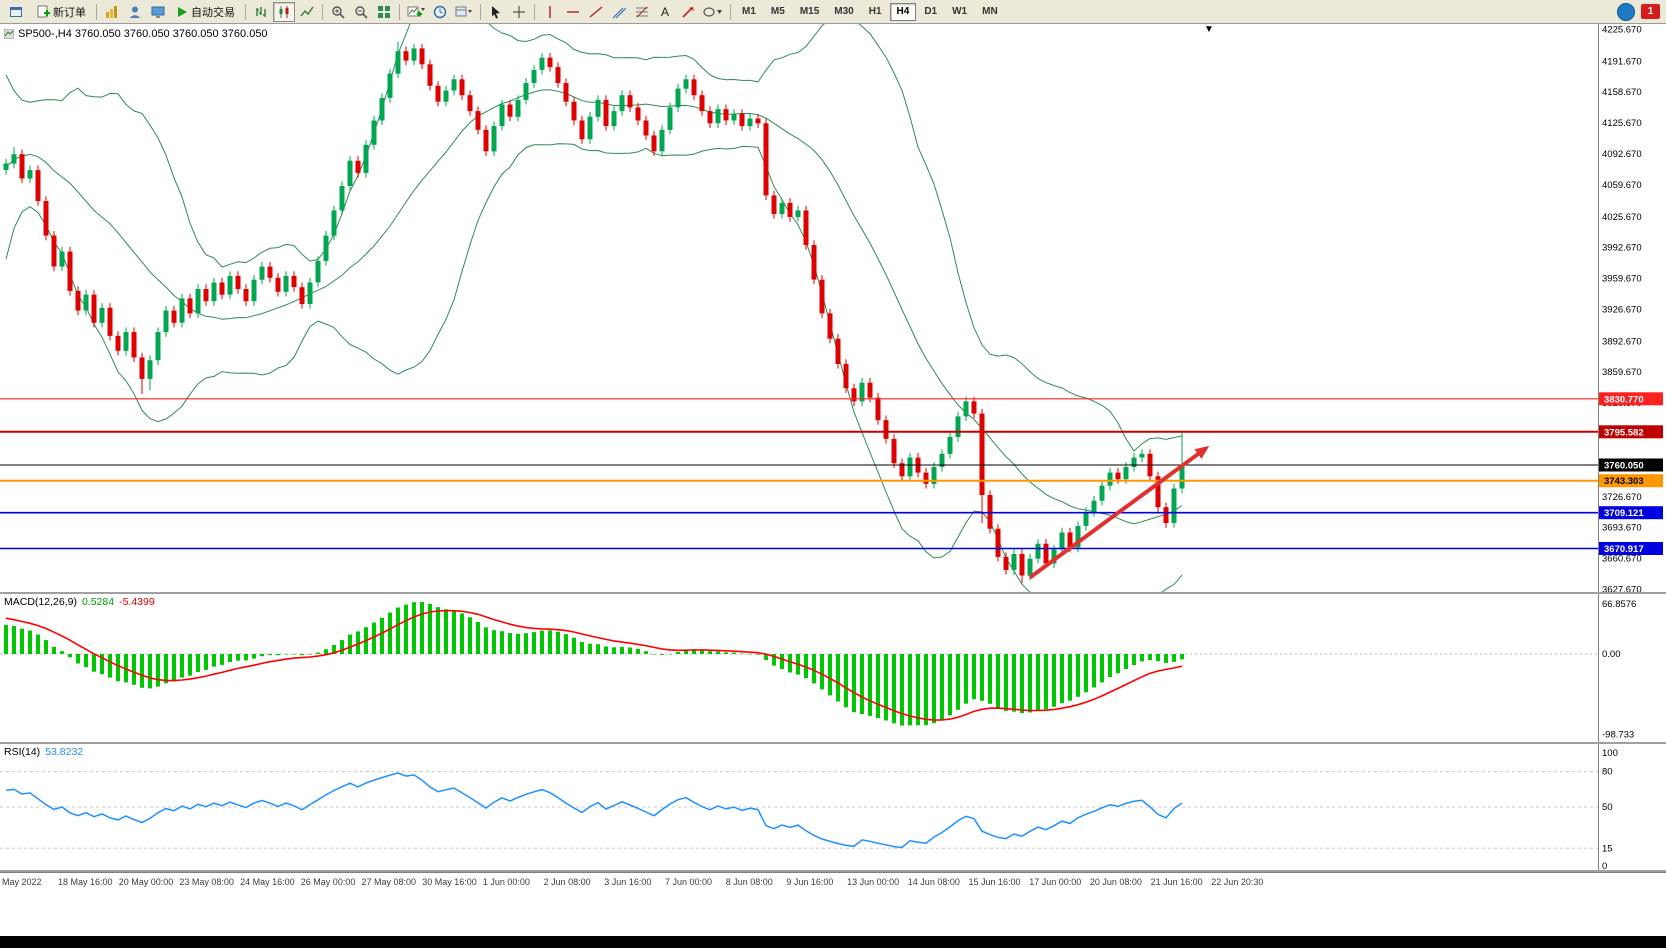  What do you see at coordinates (135, 12) in the screenshot?
I see `navigator-button` at bounding box center [135, 12].